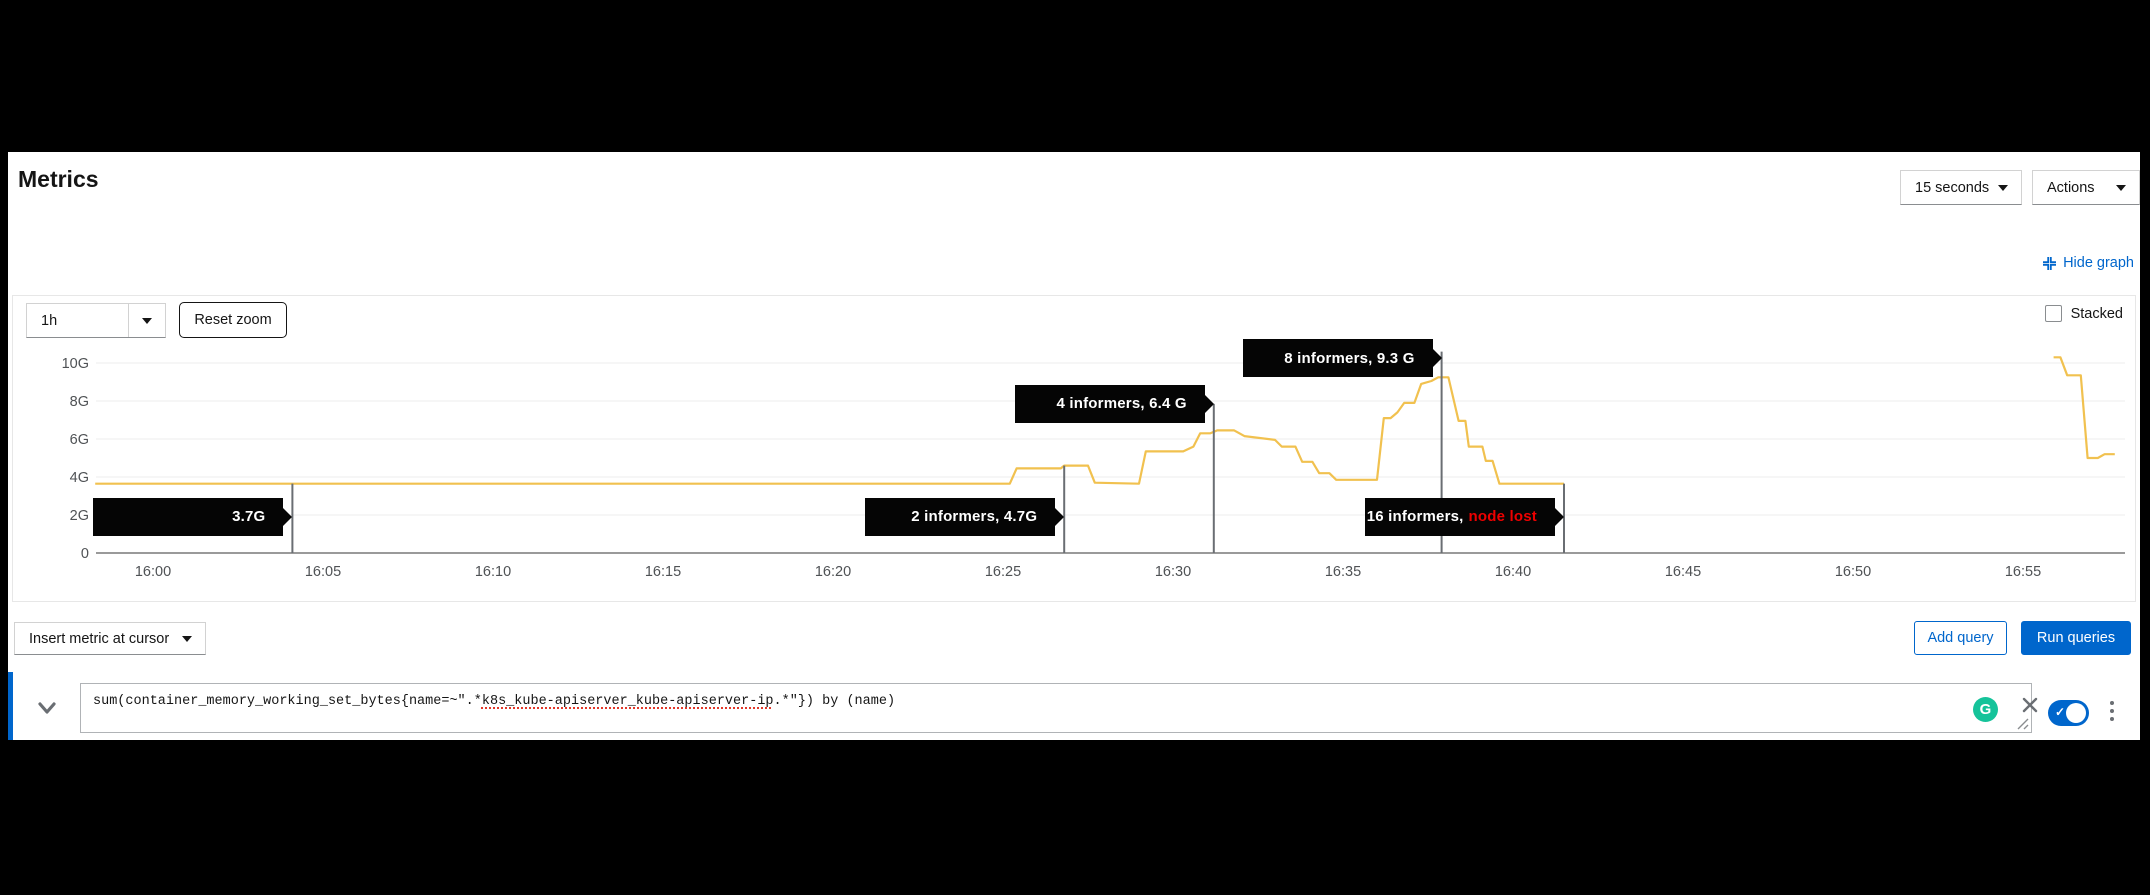 This screenshot has width=2150, height=895. What do you see at coordinates (2031, 706) in the screenshot?
I see `close-icon` at bounding box center [2031, 706].